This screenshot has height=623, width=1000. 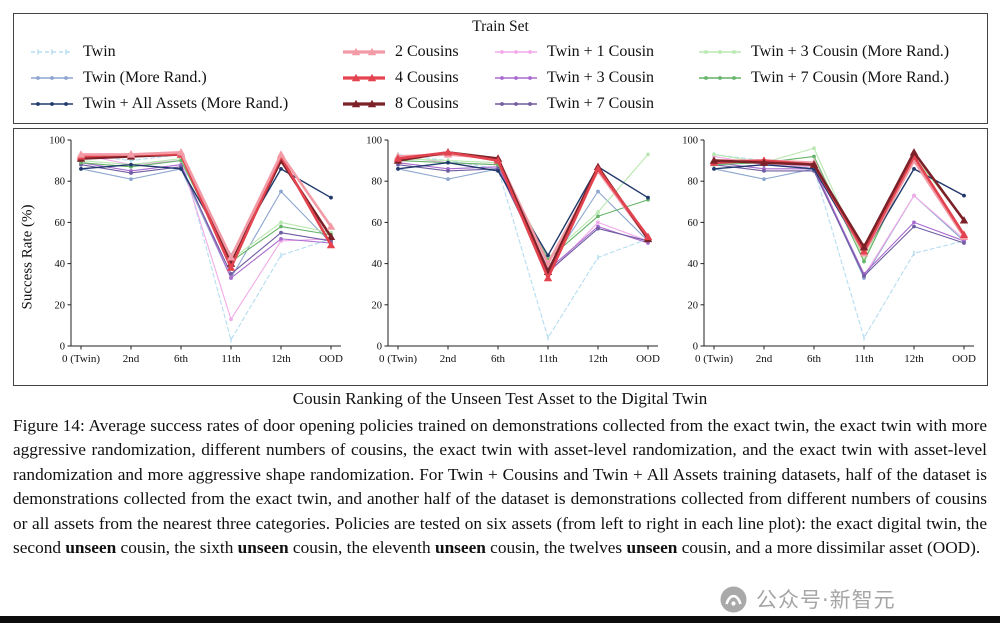 What do you see at coordinates (361, 548) in the screenshot?
I see `caption-text: cousin, the eleventh` at bounding box center [361, 548].